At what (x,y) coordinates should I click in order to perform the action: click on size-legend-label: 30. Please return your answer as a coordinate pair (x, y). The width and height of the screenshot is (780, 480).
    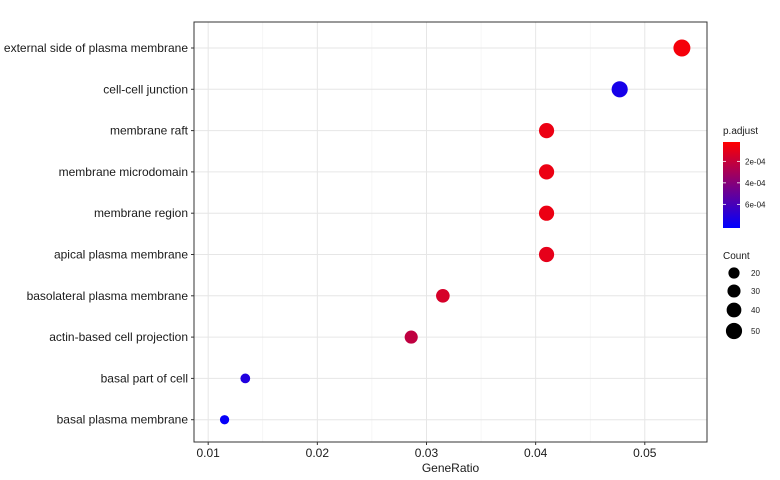
    Looking at the image, I should click on (755, 291).